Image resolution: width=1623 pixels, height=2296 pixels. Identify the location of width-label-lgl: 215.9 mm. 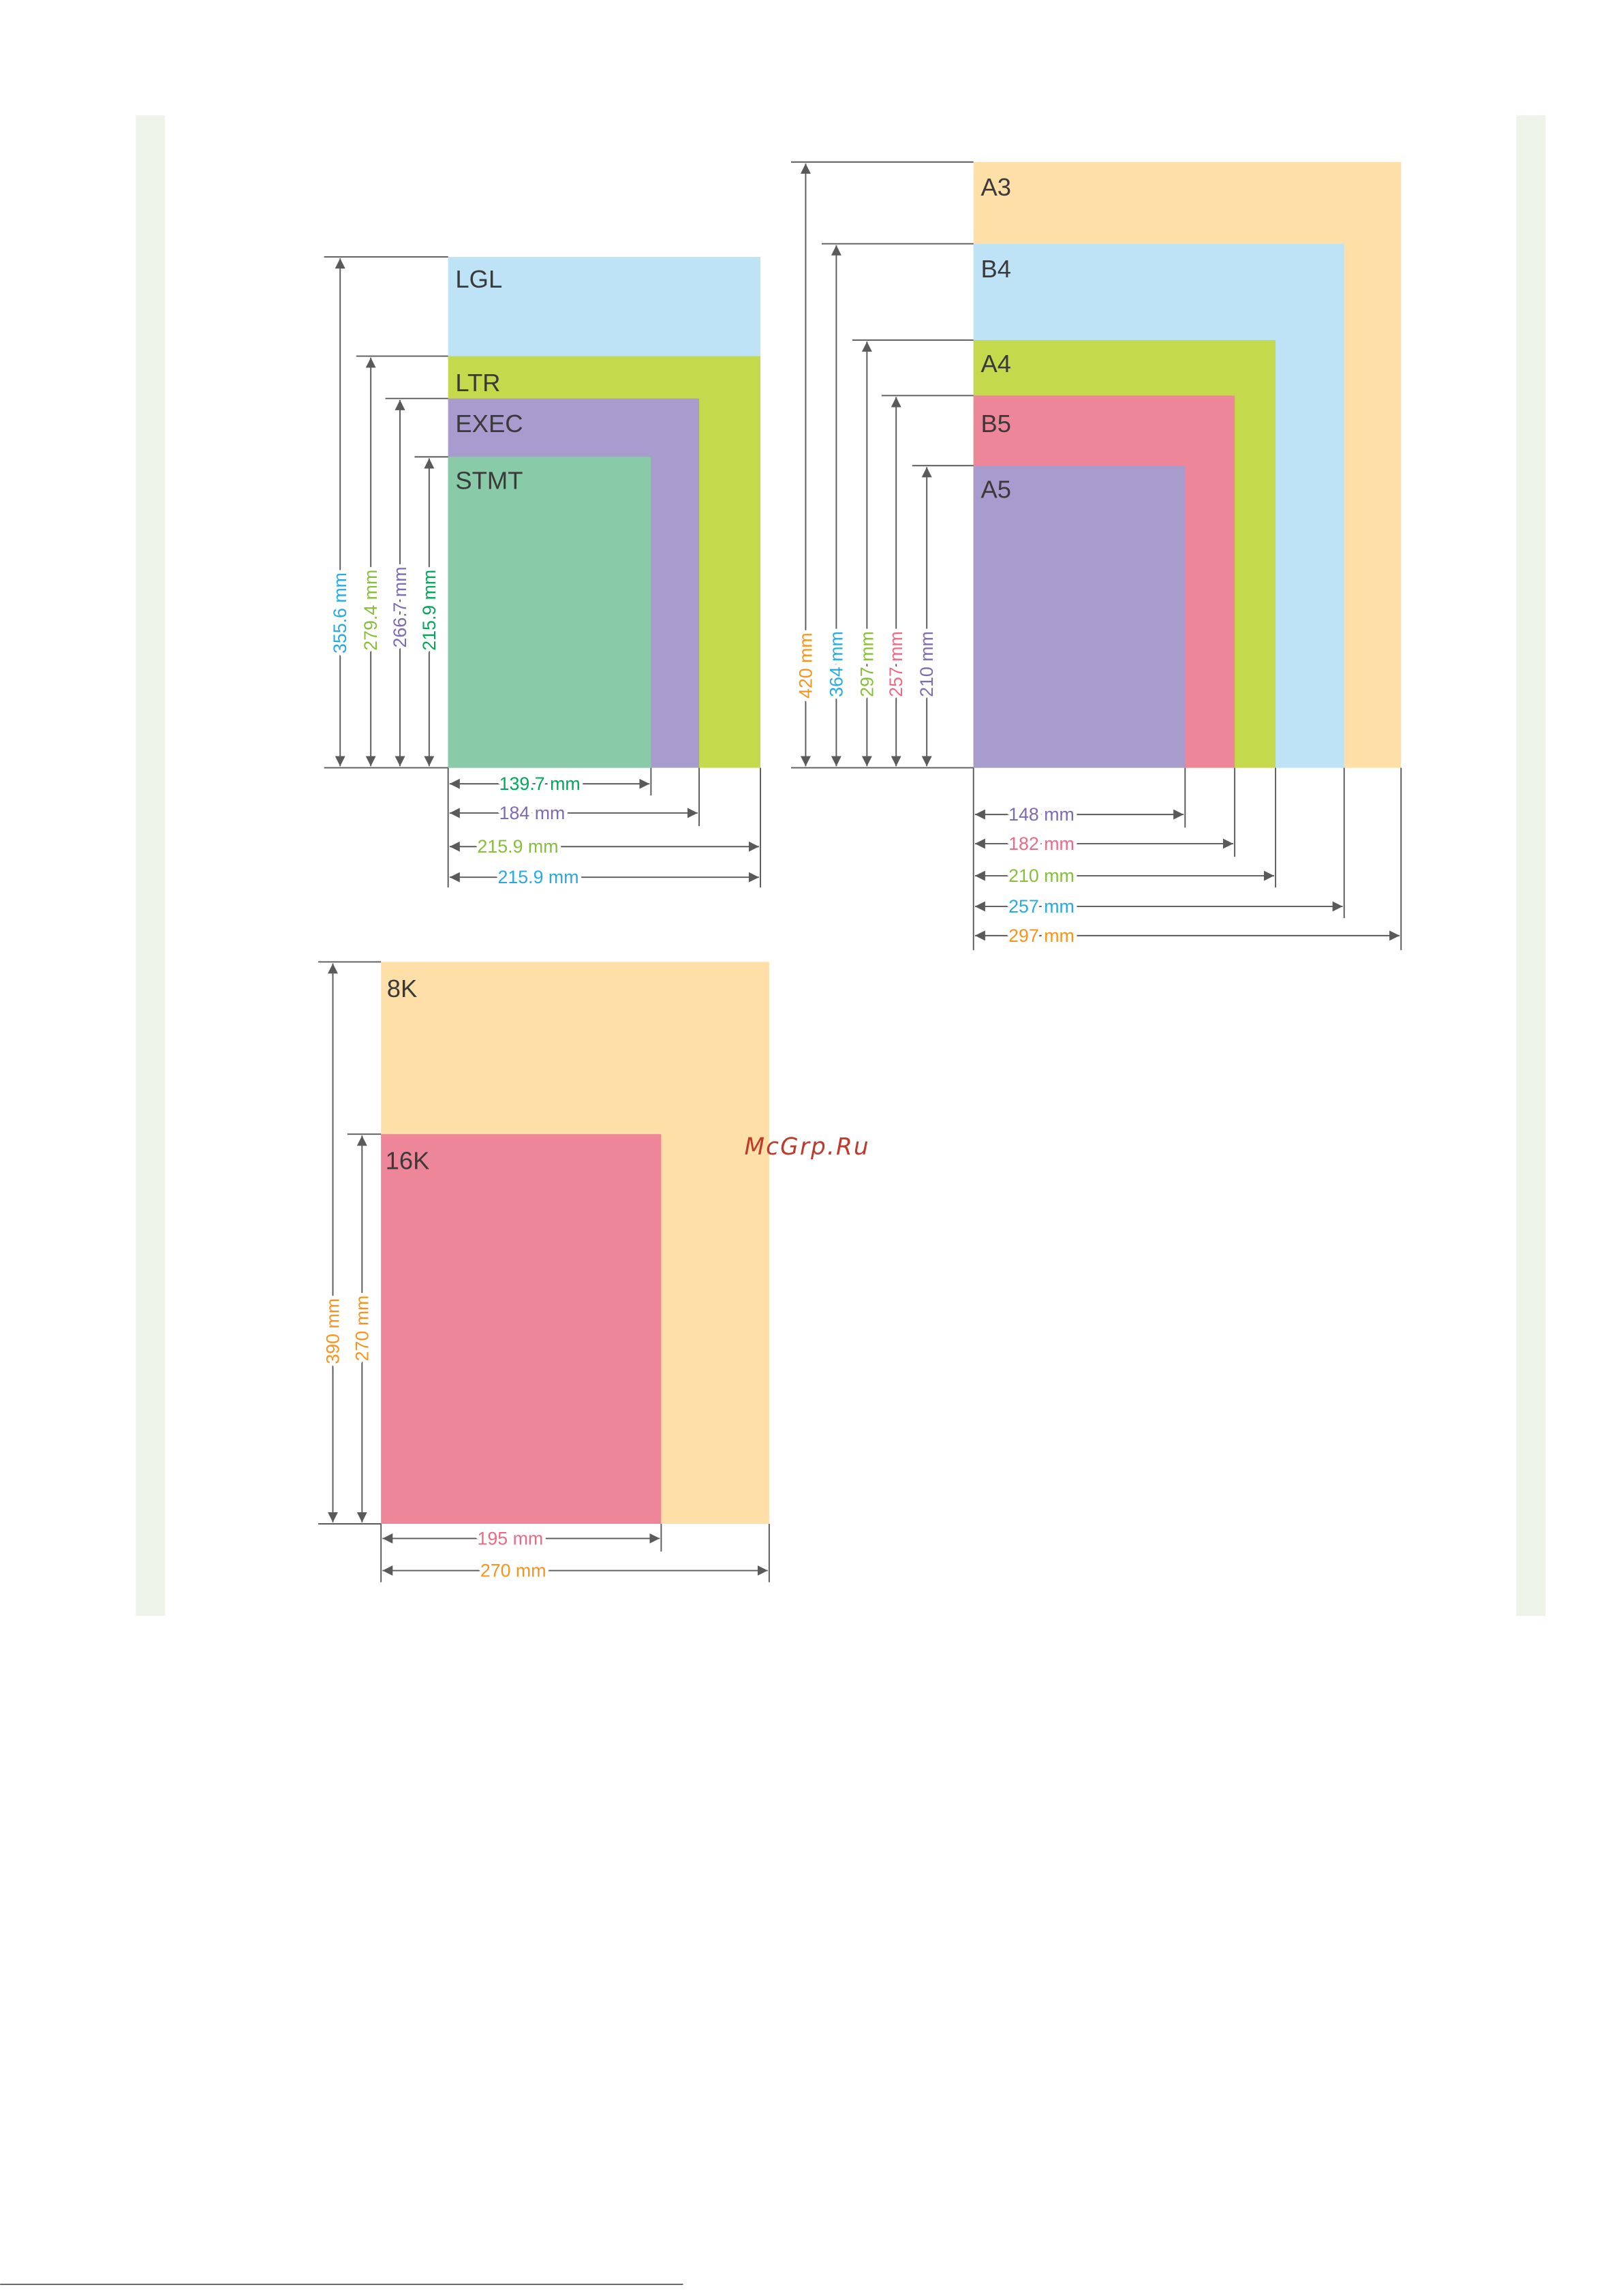
(538, 877).